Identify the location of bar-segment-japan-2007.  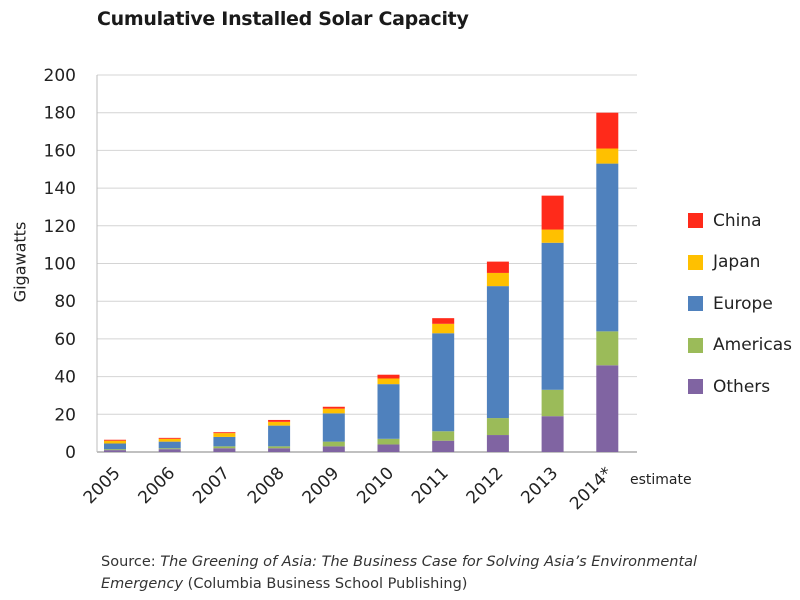
(224, 435).